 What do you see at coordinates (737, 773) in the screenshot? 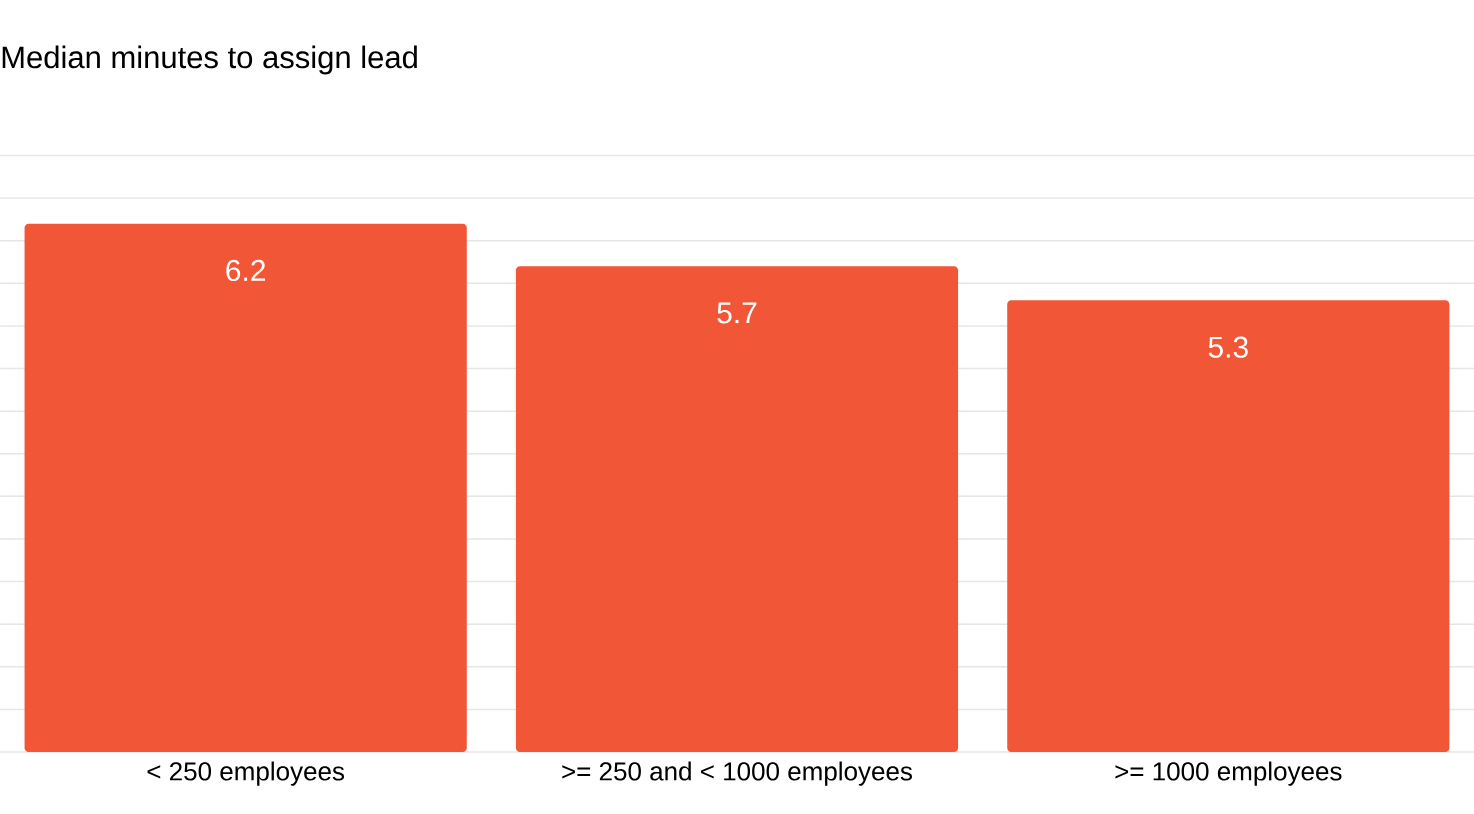
I see `x-tick-label: >= 250 and < 1000 employees` at bounding box center [737, 773].